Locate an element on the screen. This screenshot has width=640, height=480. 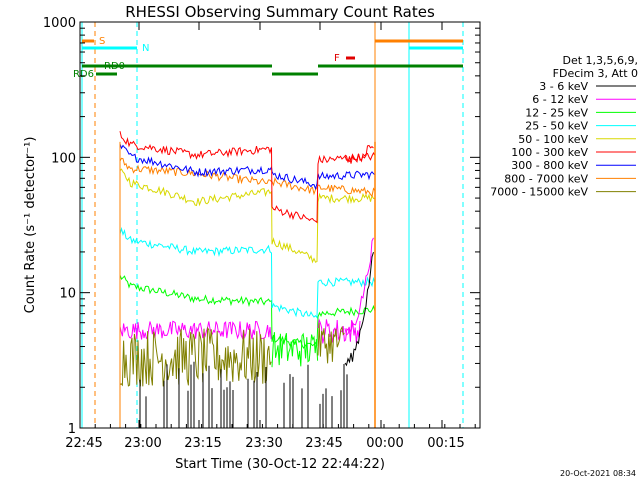
series-line-cyan is located at coordinates (247, 272).